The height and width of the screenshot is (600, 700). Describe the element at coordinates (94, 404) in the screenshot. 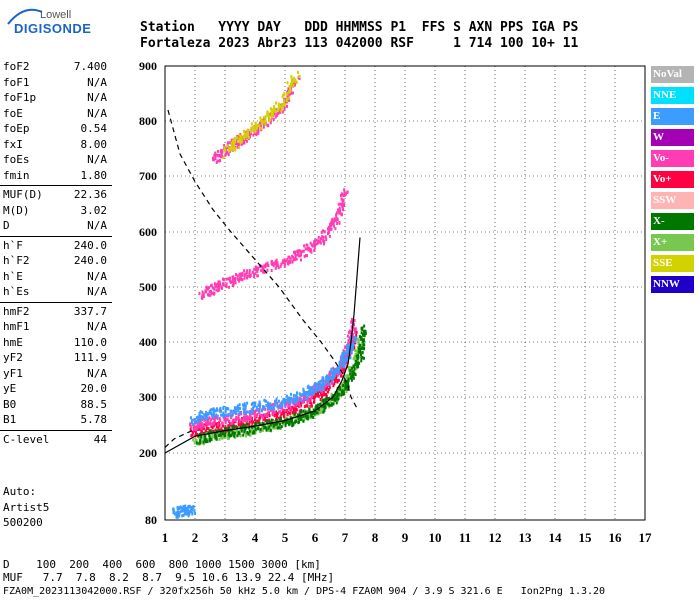

I see `param-value: 88.5` at that location.